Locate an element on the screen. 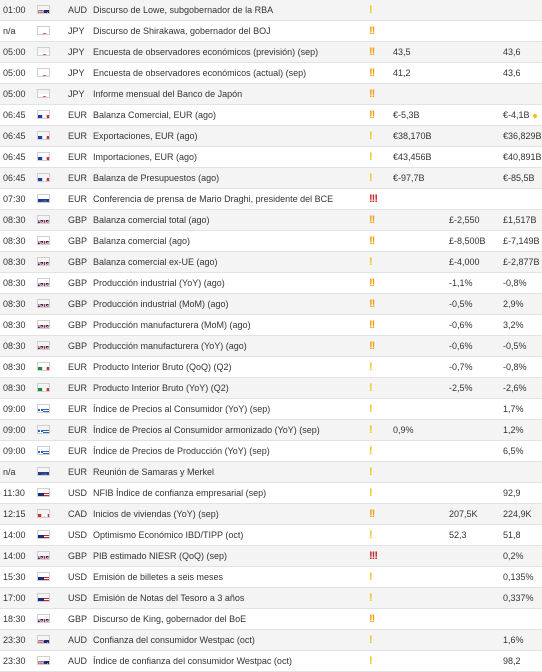 The image size is (542, 672). event-name: Exportaciones, EUR (ago) is located at coordinates (145, 136).